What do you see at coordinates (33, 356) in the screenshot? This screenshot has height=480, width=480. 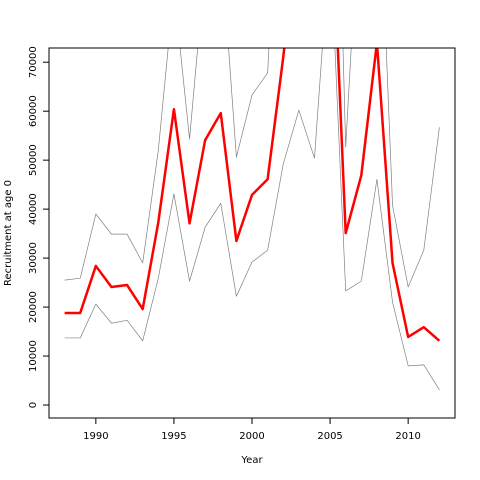 I see `y-tick-label: 10000` at bounding box center [33, 356].